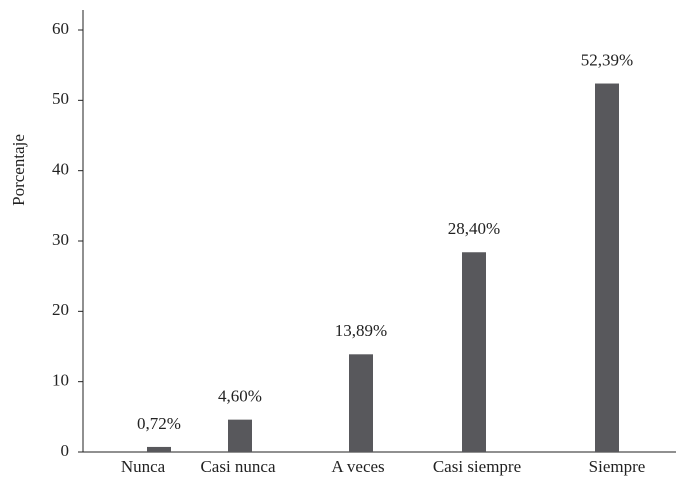 The height and width of the screenshot is (481, 676). I want to click on y-tick-label: 20, so click(60, 309).